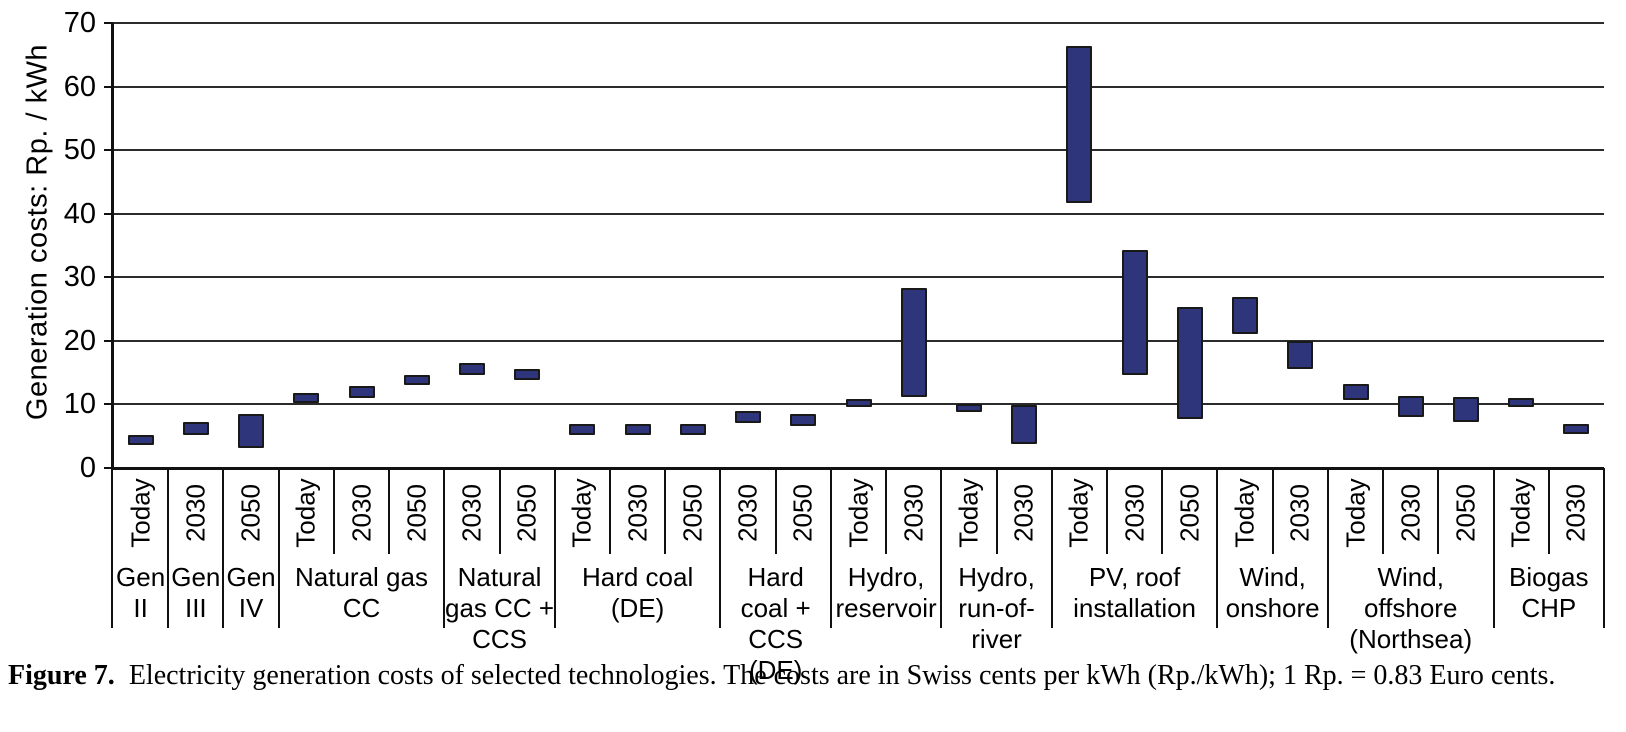 This screenshot has width=1626, height=732. What do you see at coordinates (79, 213) in the screenshot?
I see `y-tick-label: 40` at bounding box center [79, 213].